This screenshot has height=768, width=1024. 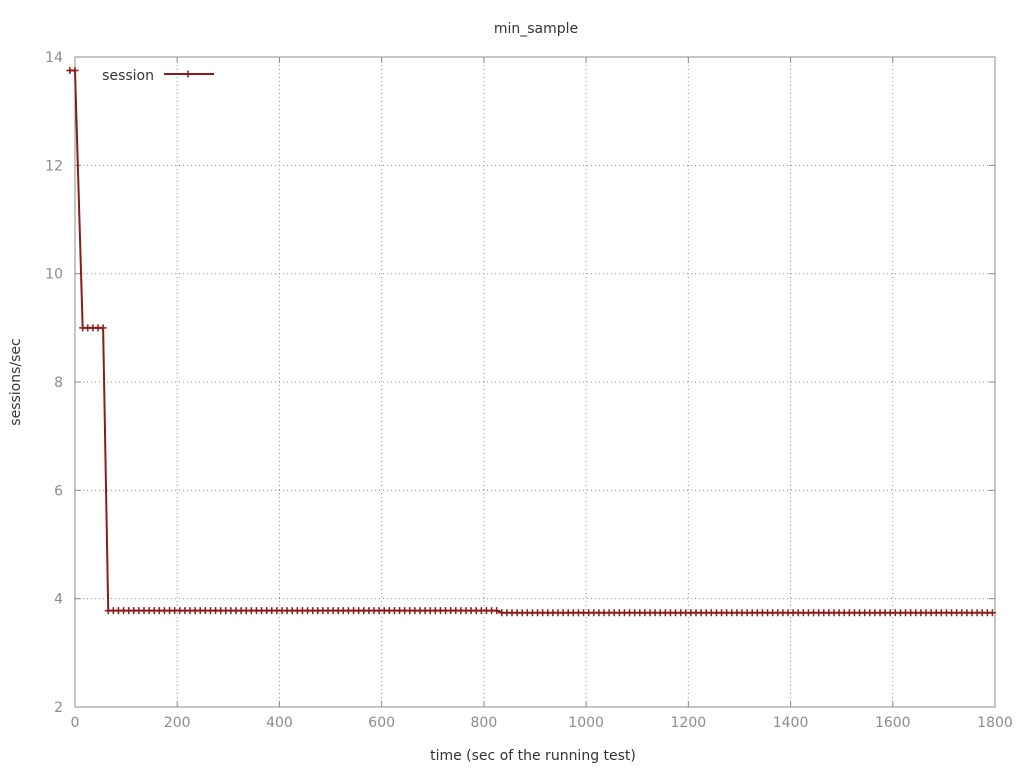 I want to click on x-tick-label: 1400, so click(x=791, y=723).